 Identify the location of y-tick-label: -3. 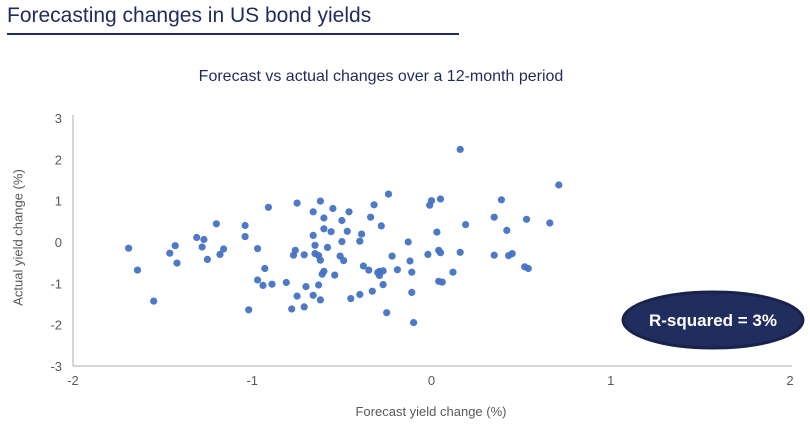
(56, 366).